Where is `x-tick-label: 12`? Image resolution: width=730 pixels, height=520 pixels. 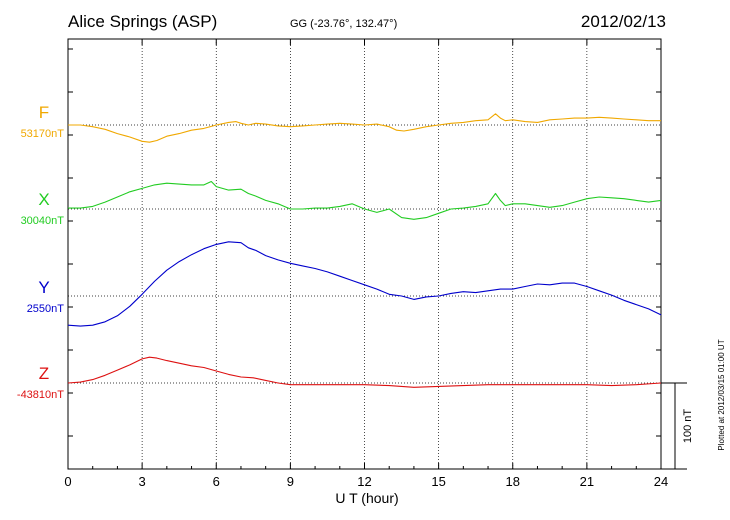
x-tick-label: 12 is located at coordinates (364, 481).